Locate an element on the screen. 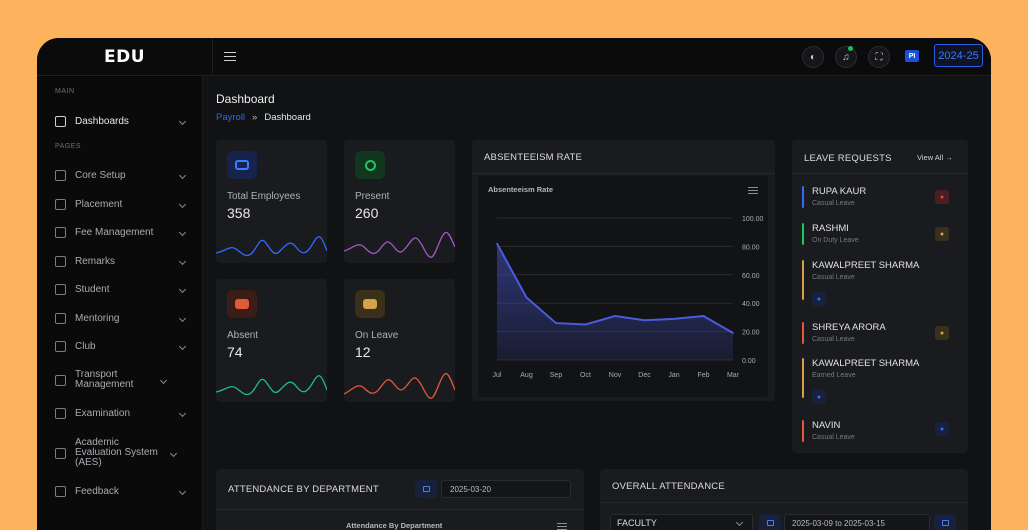 The height and width of the screenshot is (530, 1028). leave-request-item: KAWALPREET SHARMA Earned Leave ● is located at coordinates (879, 383).